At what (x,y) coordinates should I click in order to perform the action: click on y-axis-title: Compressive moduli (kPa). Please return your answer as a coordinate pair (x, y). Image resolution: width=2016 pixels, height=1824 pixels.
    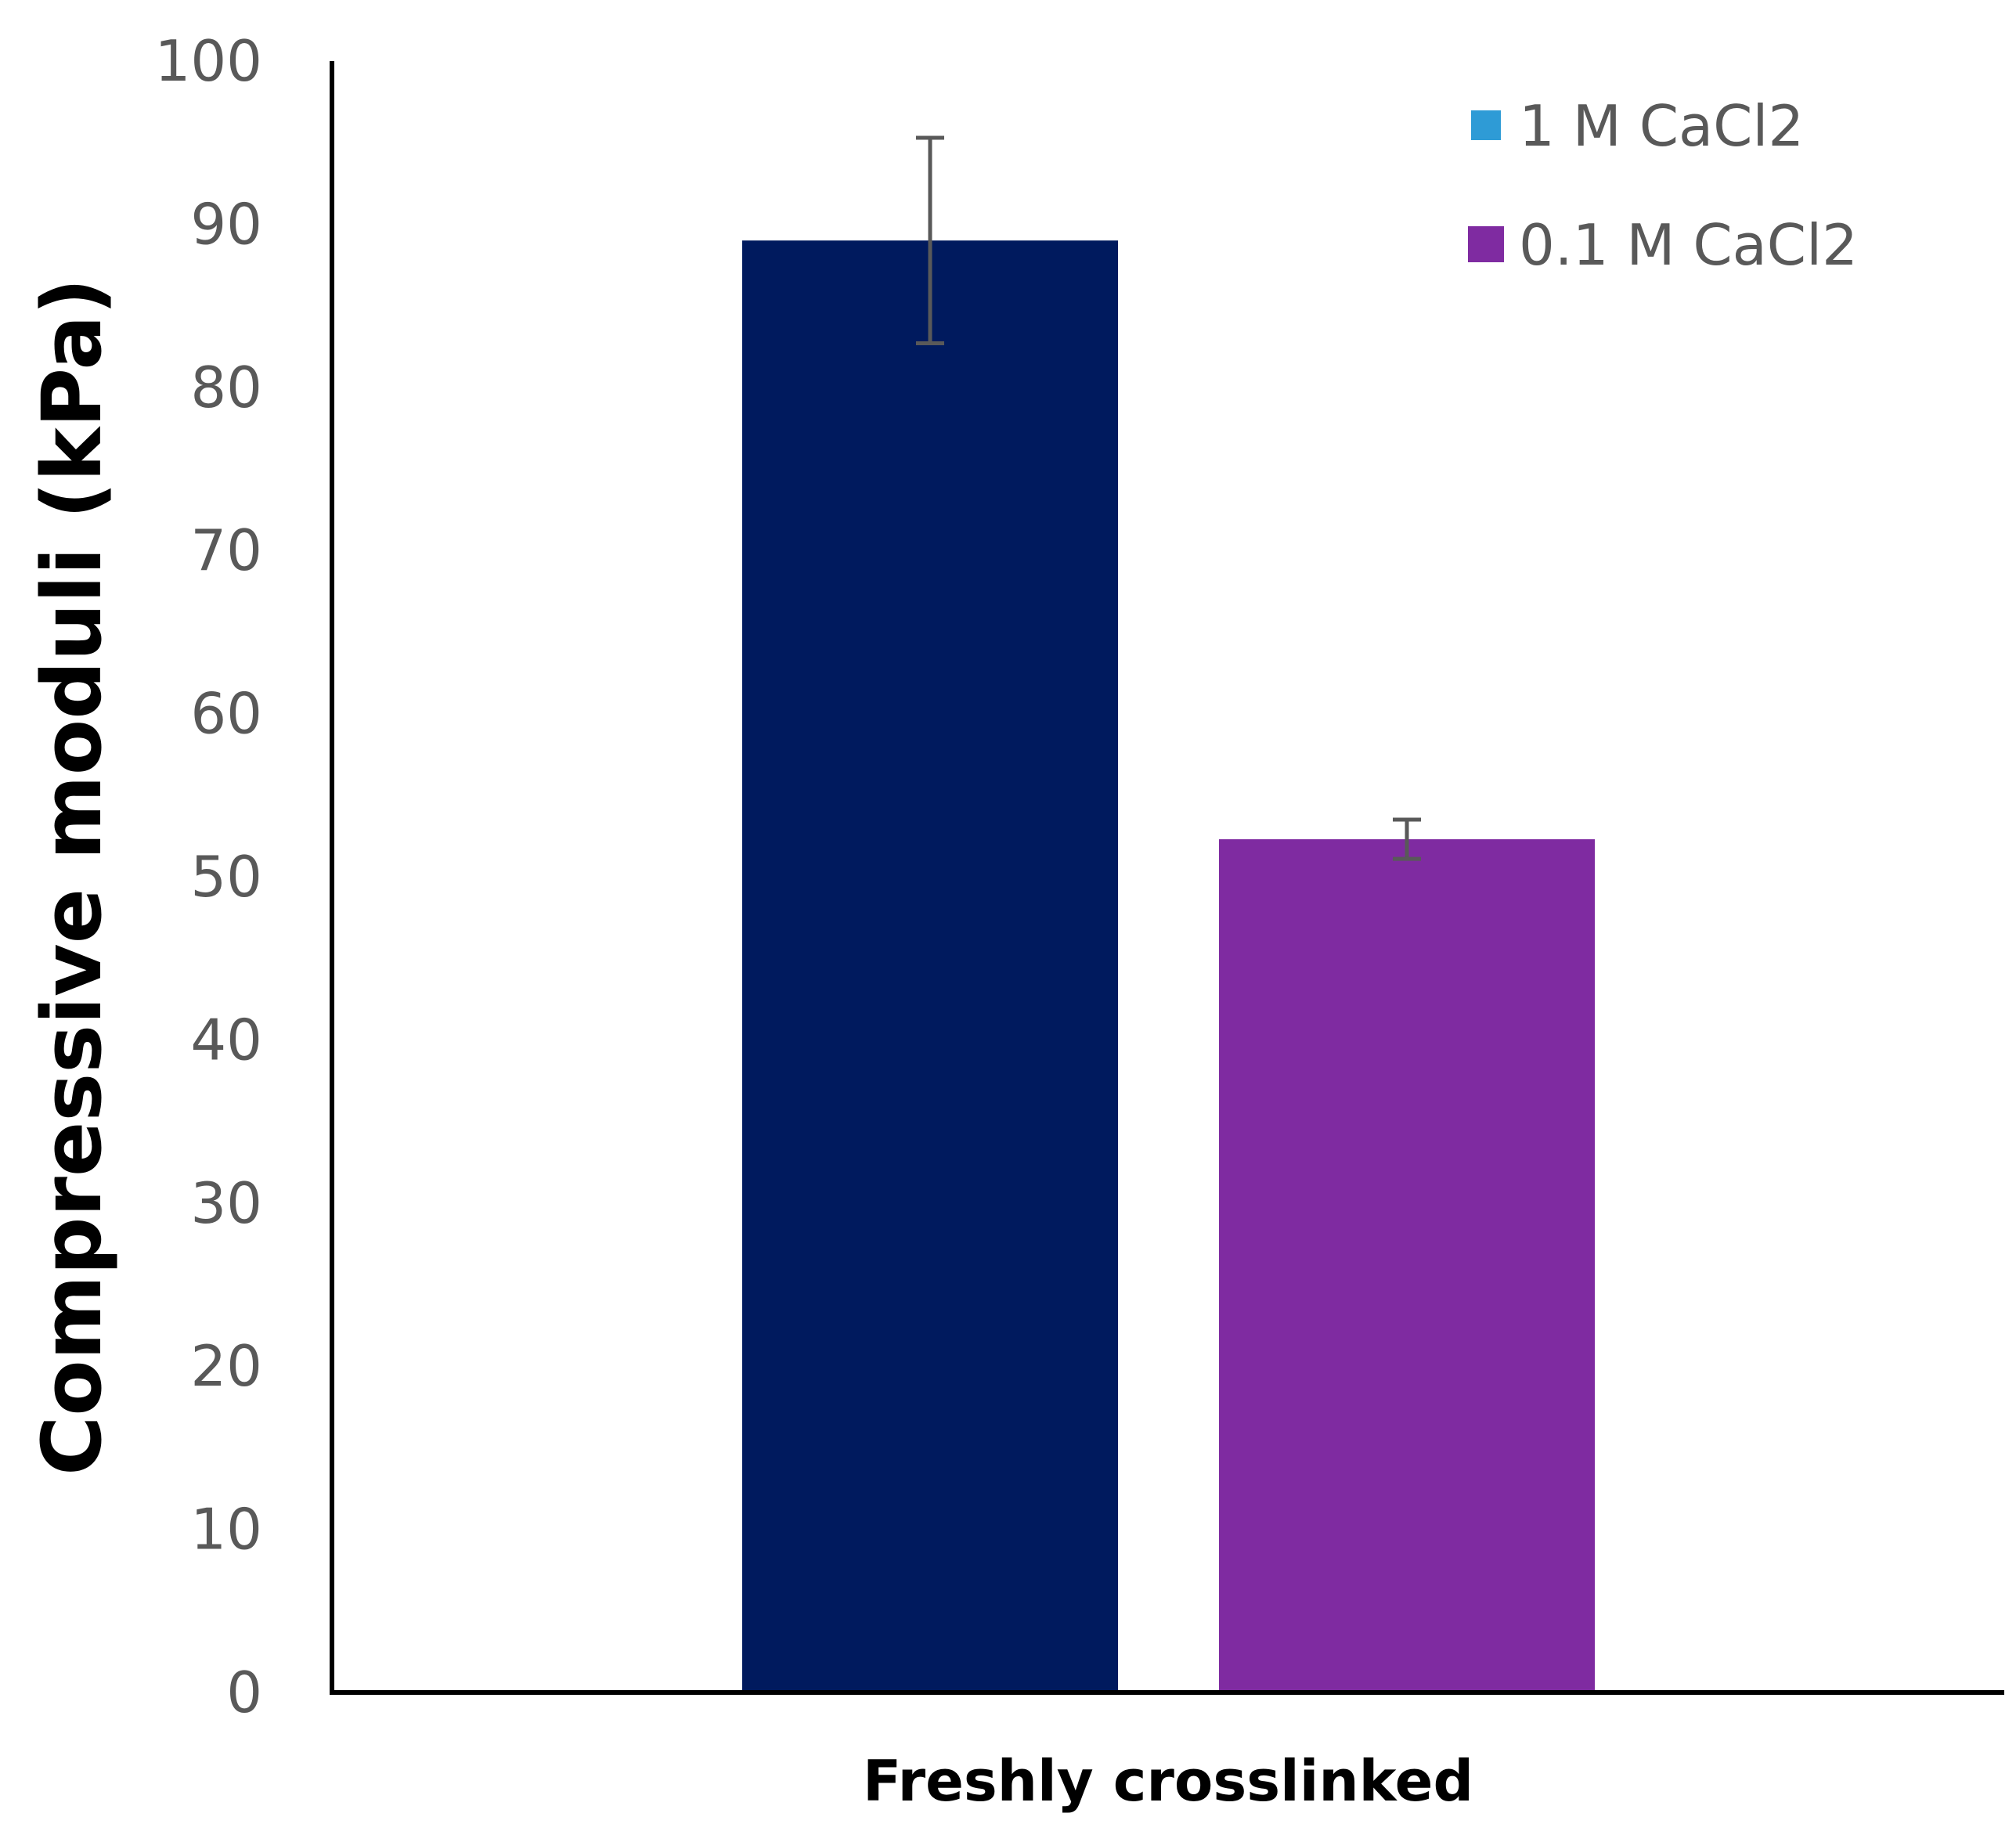
    Looking at the image, I should click on (72, 877).